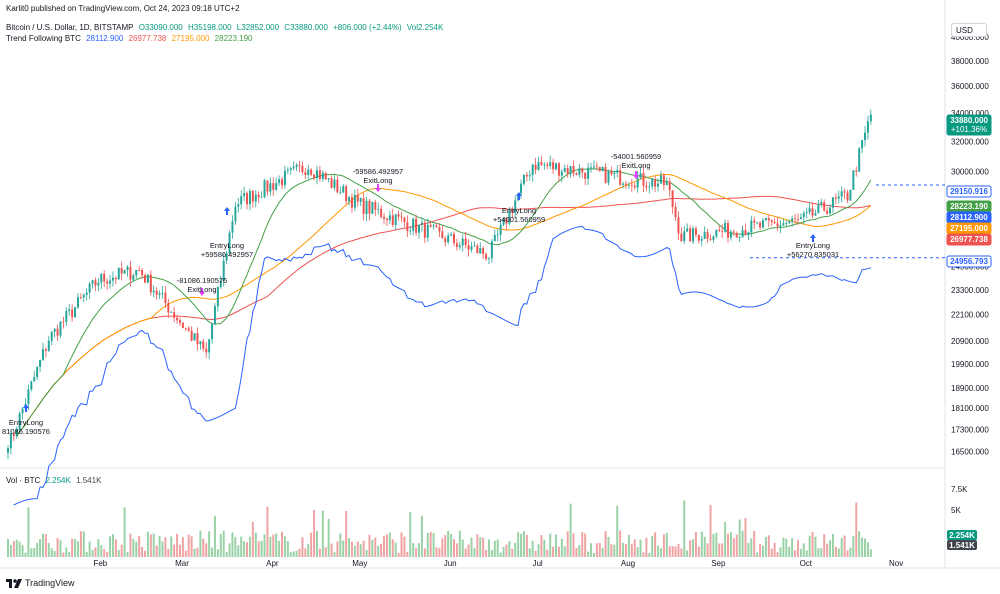 This screenshot has width=1000, height=594. What do you see at coordinates (519, 196) in the screenshot?
I see `buy-arrow-icon` at bounding box center [519, 196].